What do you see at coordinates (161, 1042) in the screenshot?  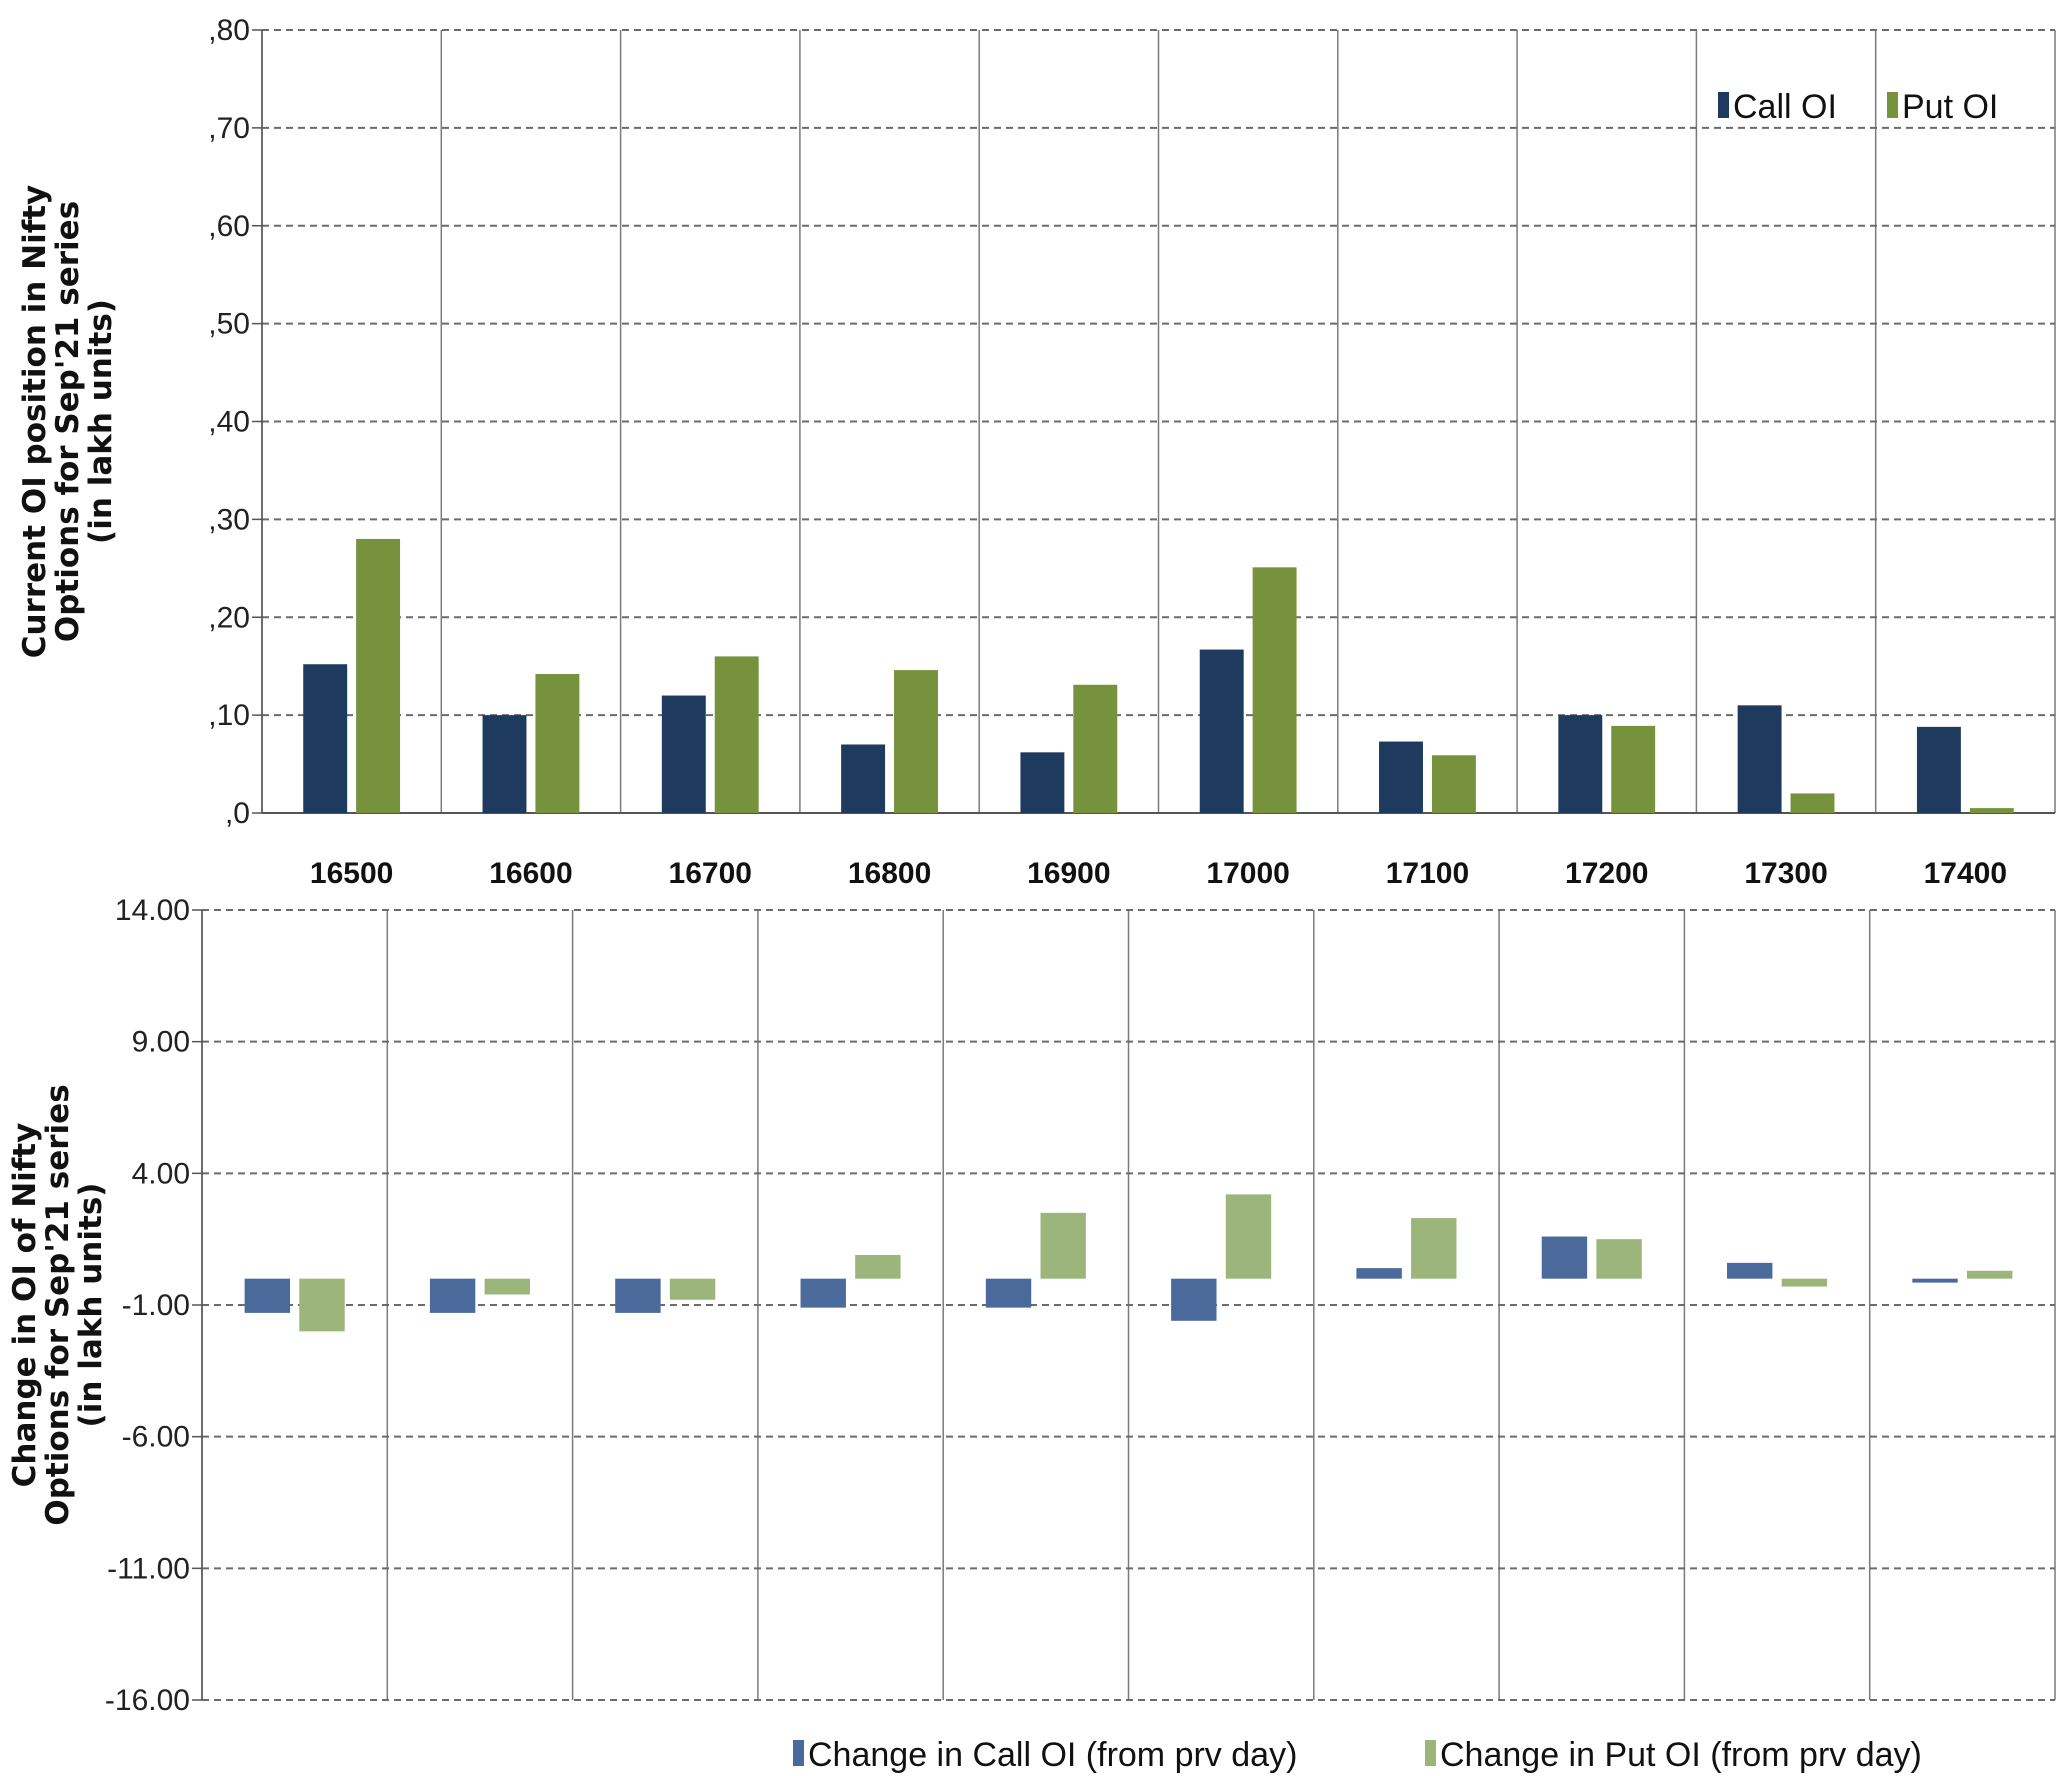 I see `y-tick-label: 9.00` at bounding box center [161, 1042].